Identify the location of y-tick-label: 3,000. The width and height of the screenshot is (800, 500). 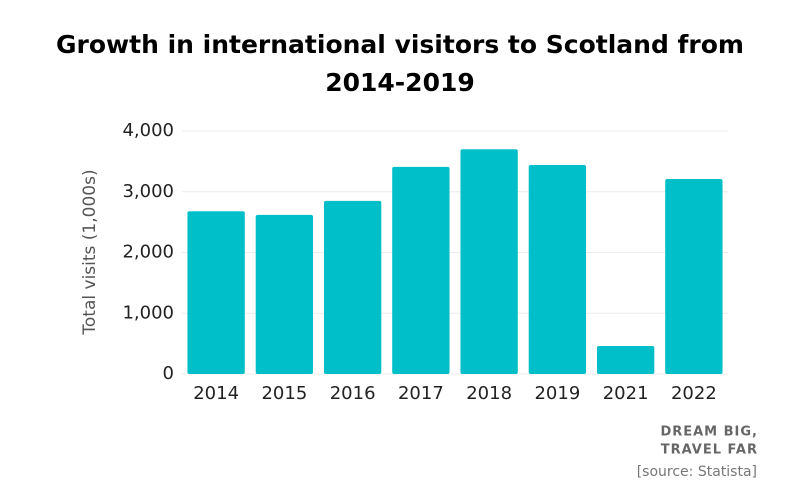
(148, 191).